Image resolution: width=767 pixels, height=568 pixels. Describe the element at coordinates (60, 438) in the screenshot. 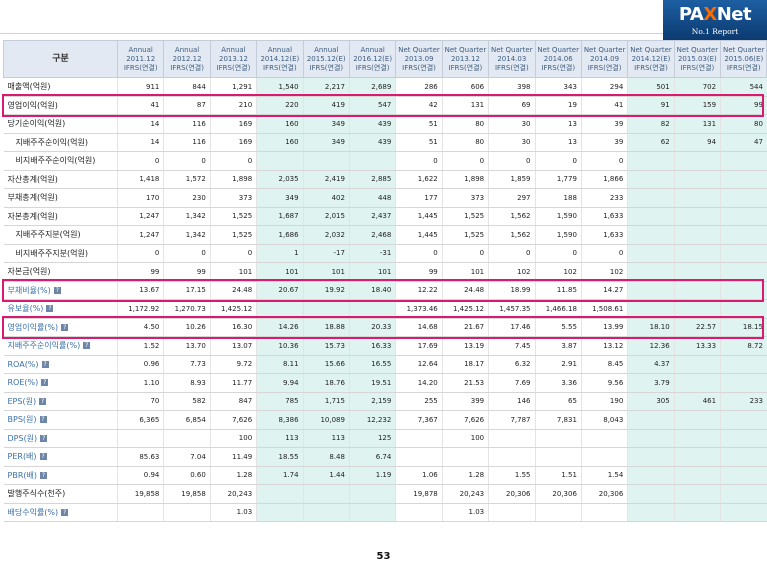

I see `row-label-cell: DPS(원)?` at that location.